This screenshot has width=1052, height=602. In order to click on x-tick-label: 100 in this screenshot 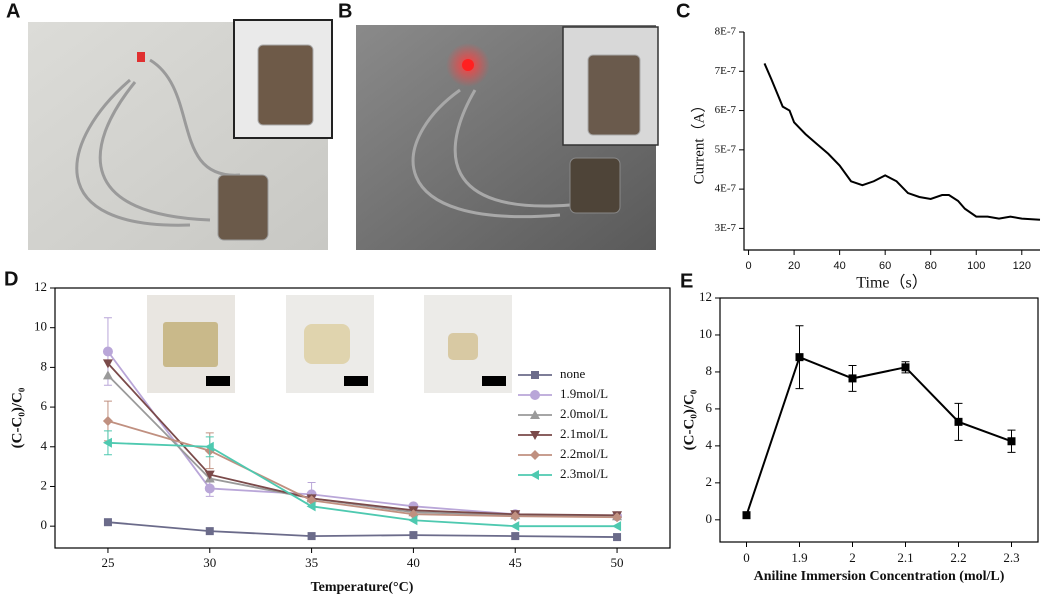, I will do `click(976, 266)`.